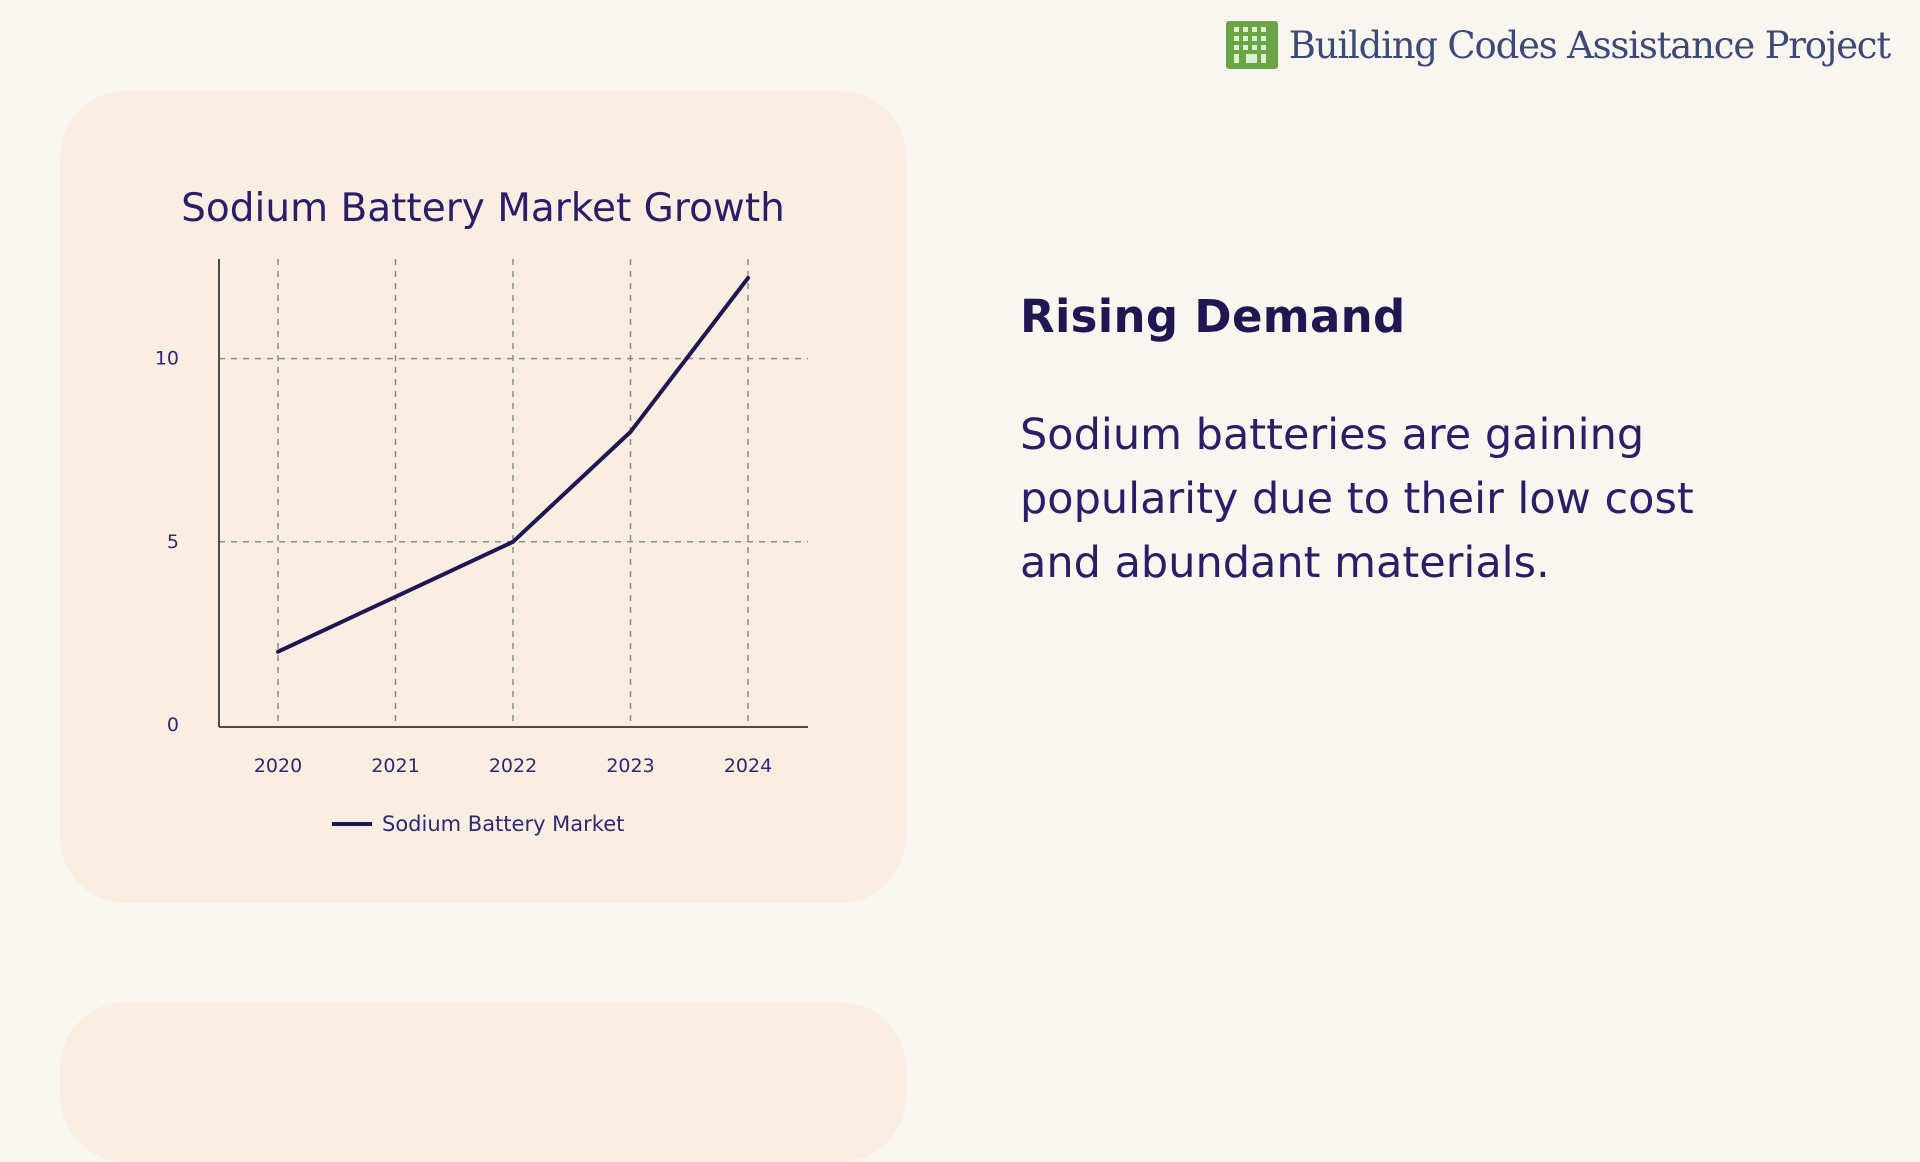 The width and height of the screenshot is (1920, 1162). I want to click on org-name: Building Codes Assistance Project, so click(1589, 45).